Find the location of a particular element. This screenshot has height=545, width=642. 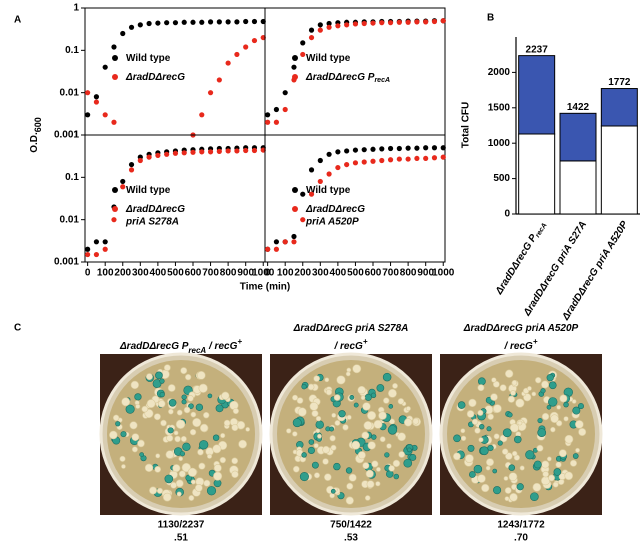

x-tick-label: 400 is located at coordinates (338, 273).